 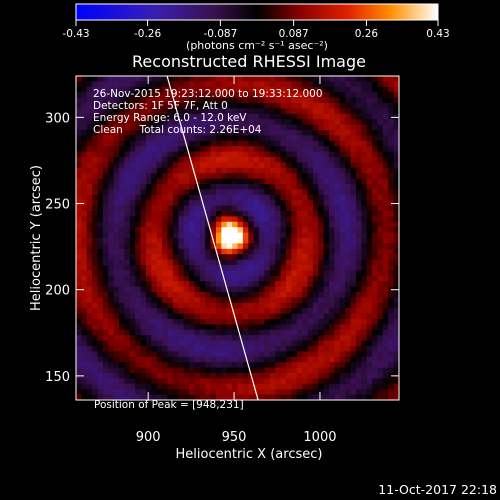 What do you see at coordinates (75, 34) in the screenshot?
I see `colorbar-tick-label: -0.43` at bounding box center [75, 34].